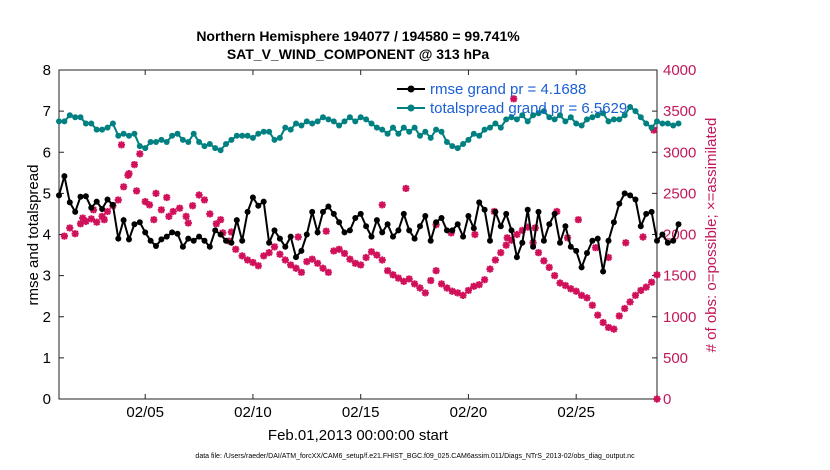 The width and height of the screenshot is (830, 470). What do you see at coordinates (47, 152) in the screenshot?
I see `y-left-tick-label: 6` at bounding box center [47, 152].